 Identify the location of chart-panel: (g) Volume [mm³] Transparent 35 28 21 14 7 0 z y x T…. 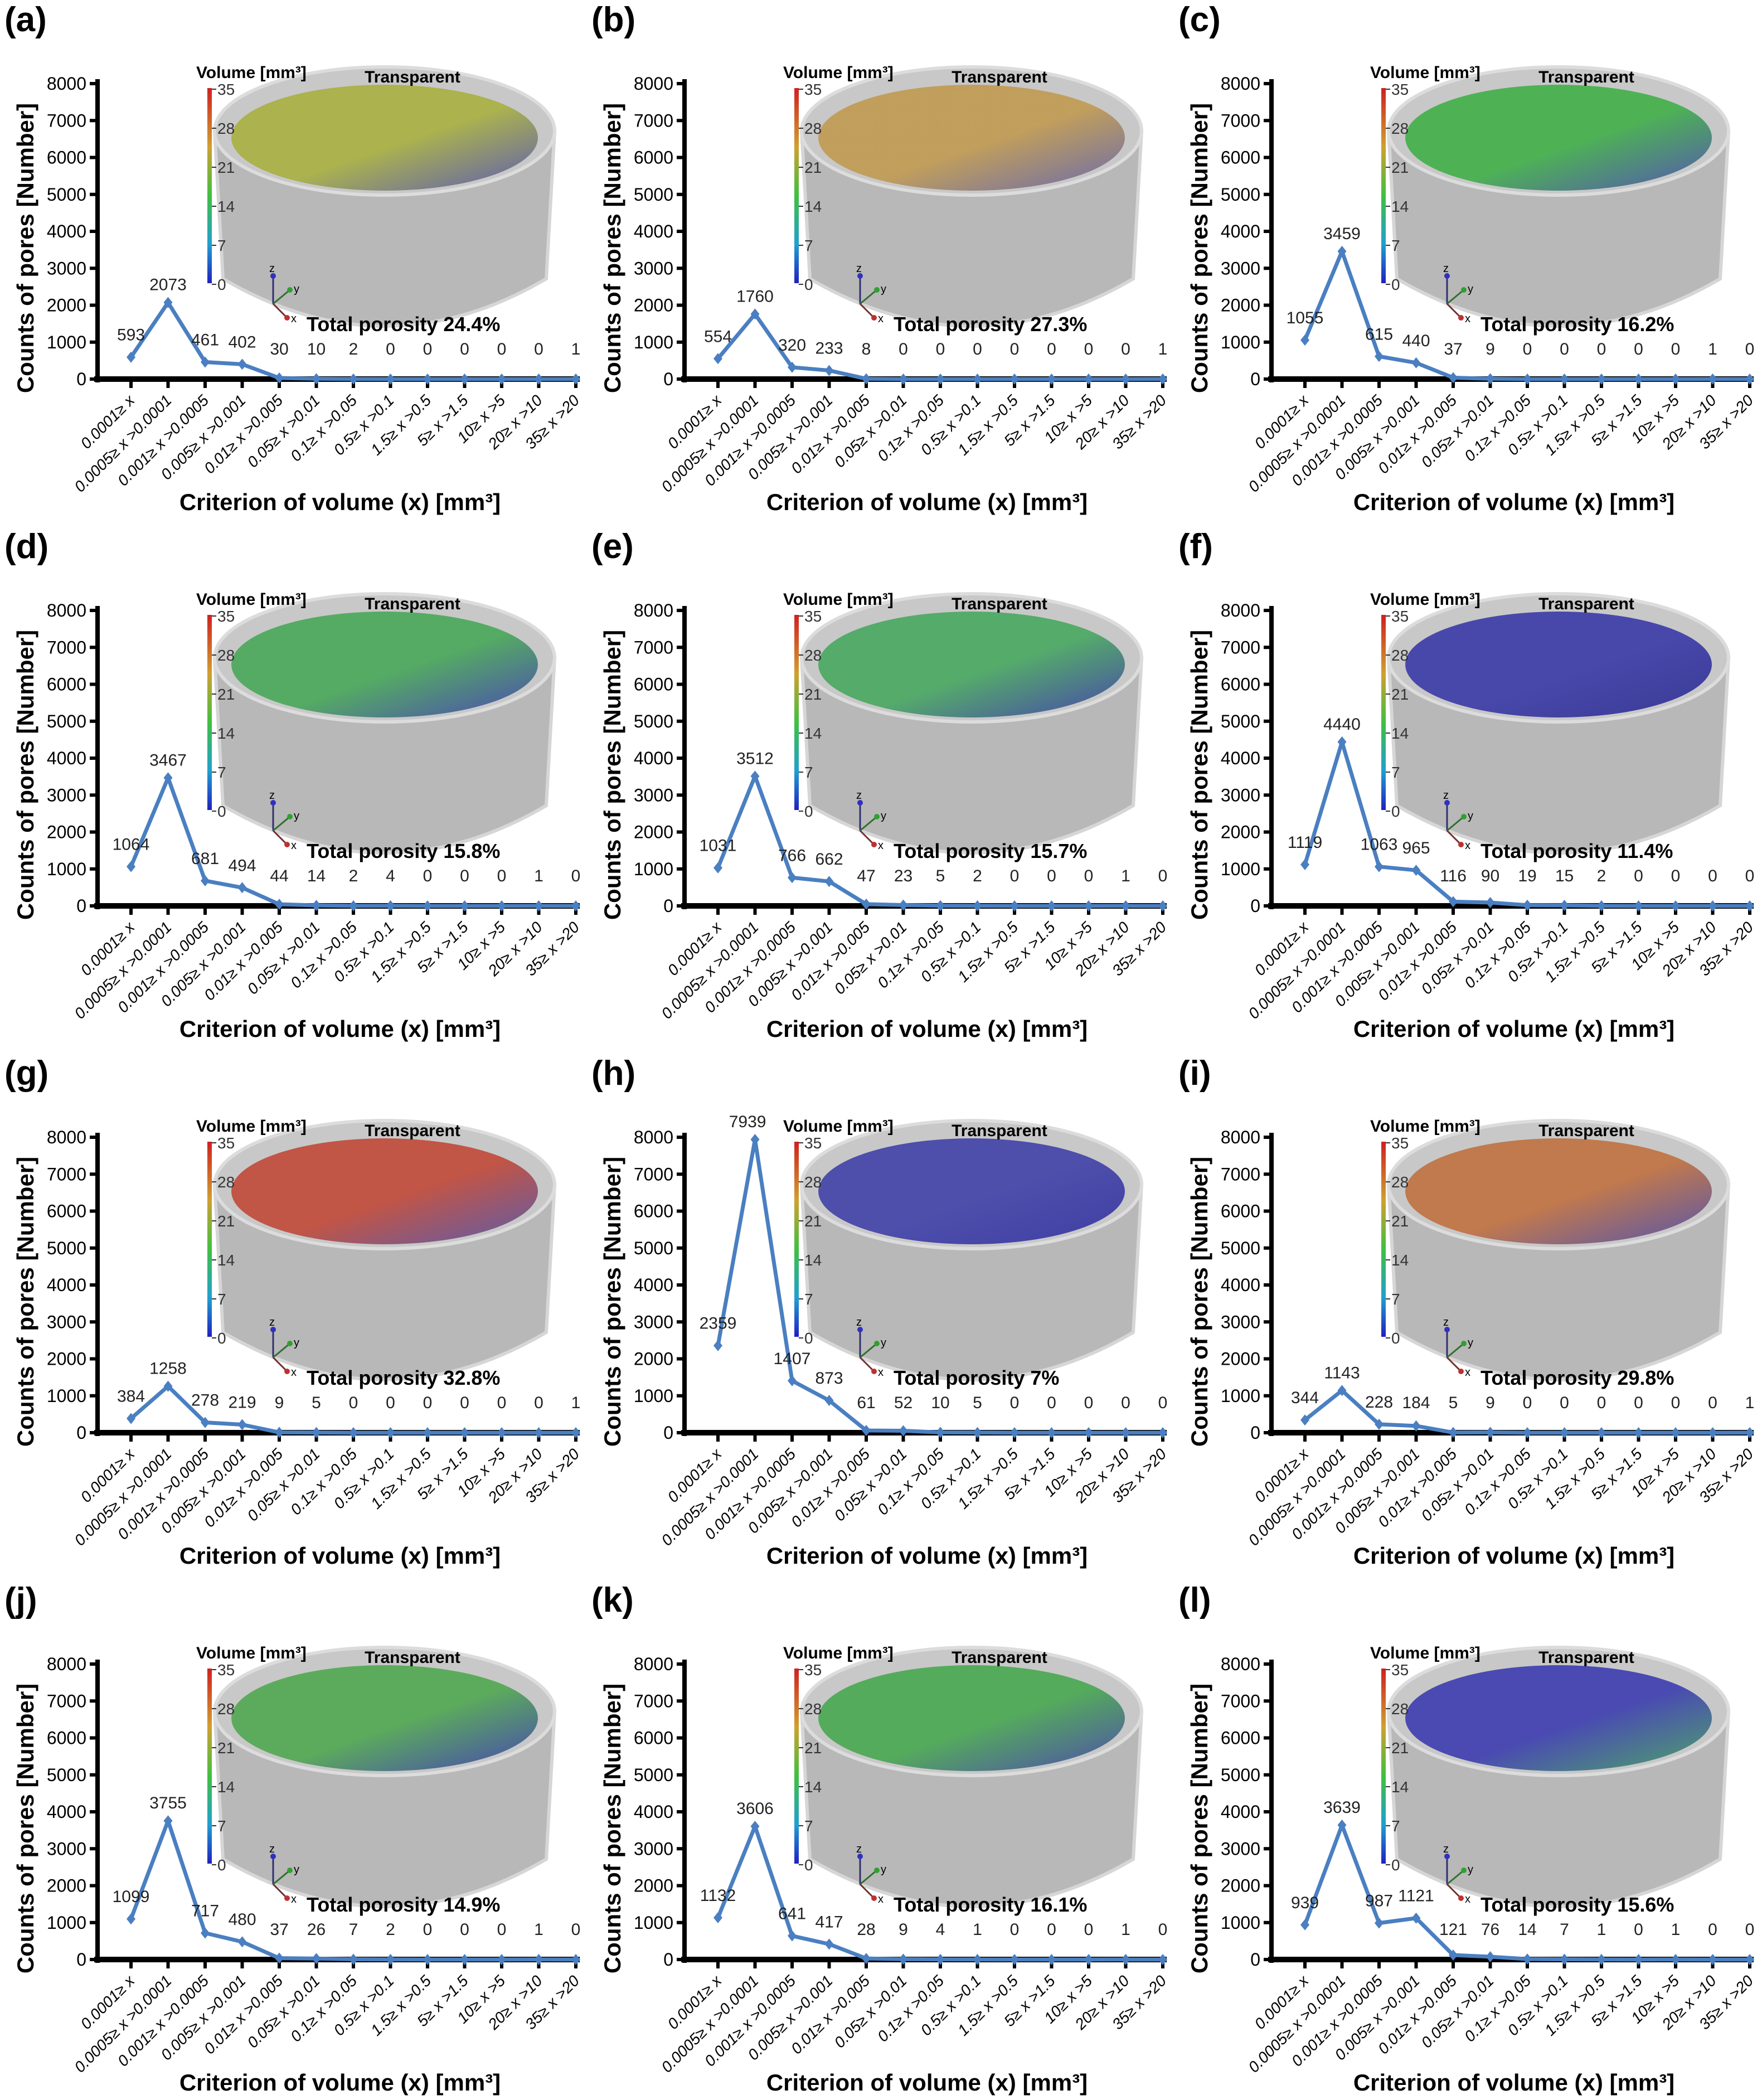
(293, 1313).